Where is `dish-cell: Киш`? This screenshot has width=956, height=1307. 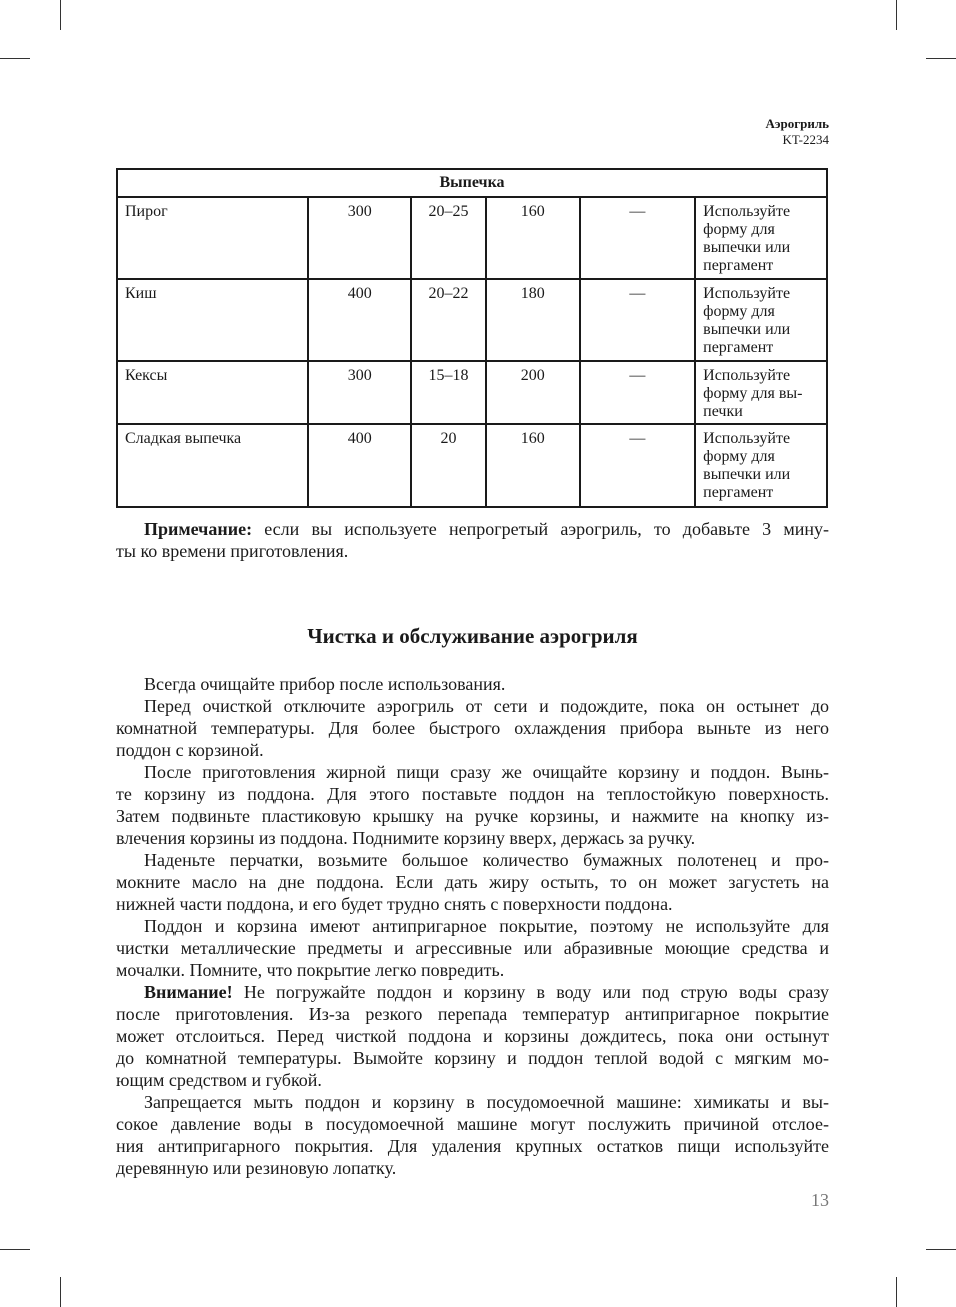
dish-cell: Киш is located at coordinates (212, 320).